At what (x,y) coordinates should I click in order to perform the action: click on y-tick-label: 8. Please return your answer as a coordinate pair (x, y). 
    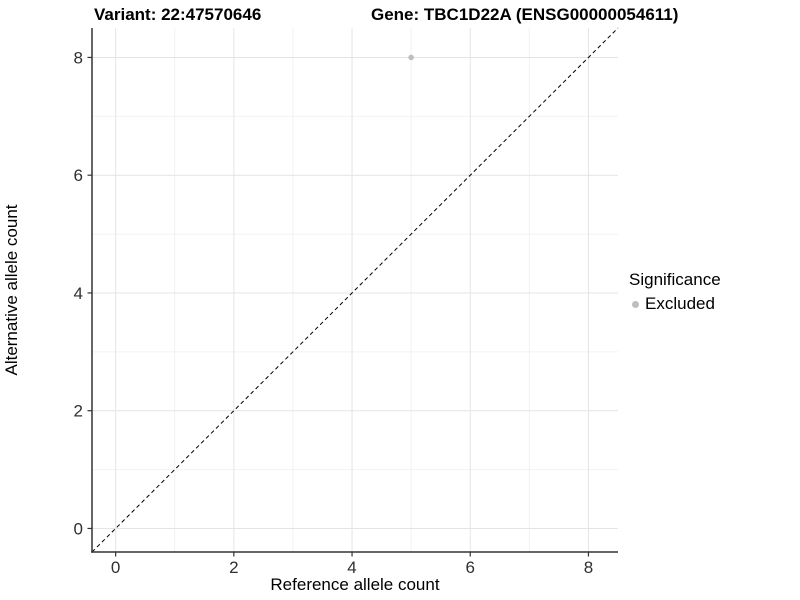
    Looking at the image, I should click on (78, 57).